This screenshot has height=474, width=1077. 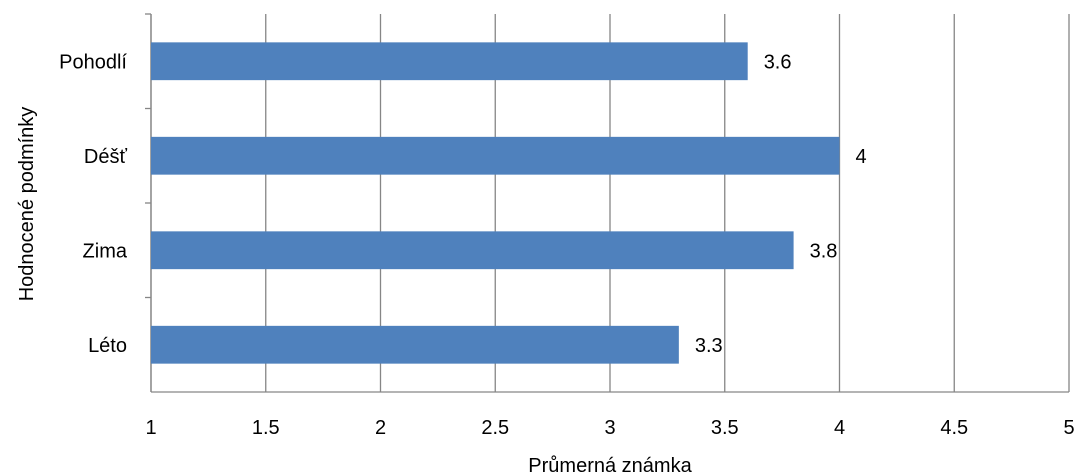 I want to click on y-axis-title: Hodnocené podmínky, so click(x=27, y=204).